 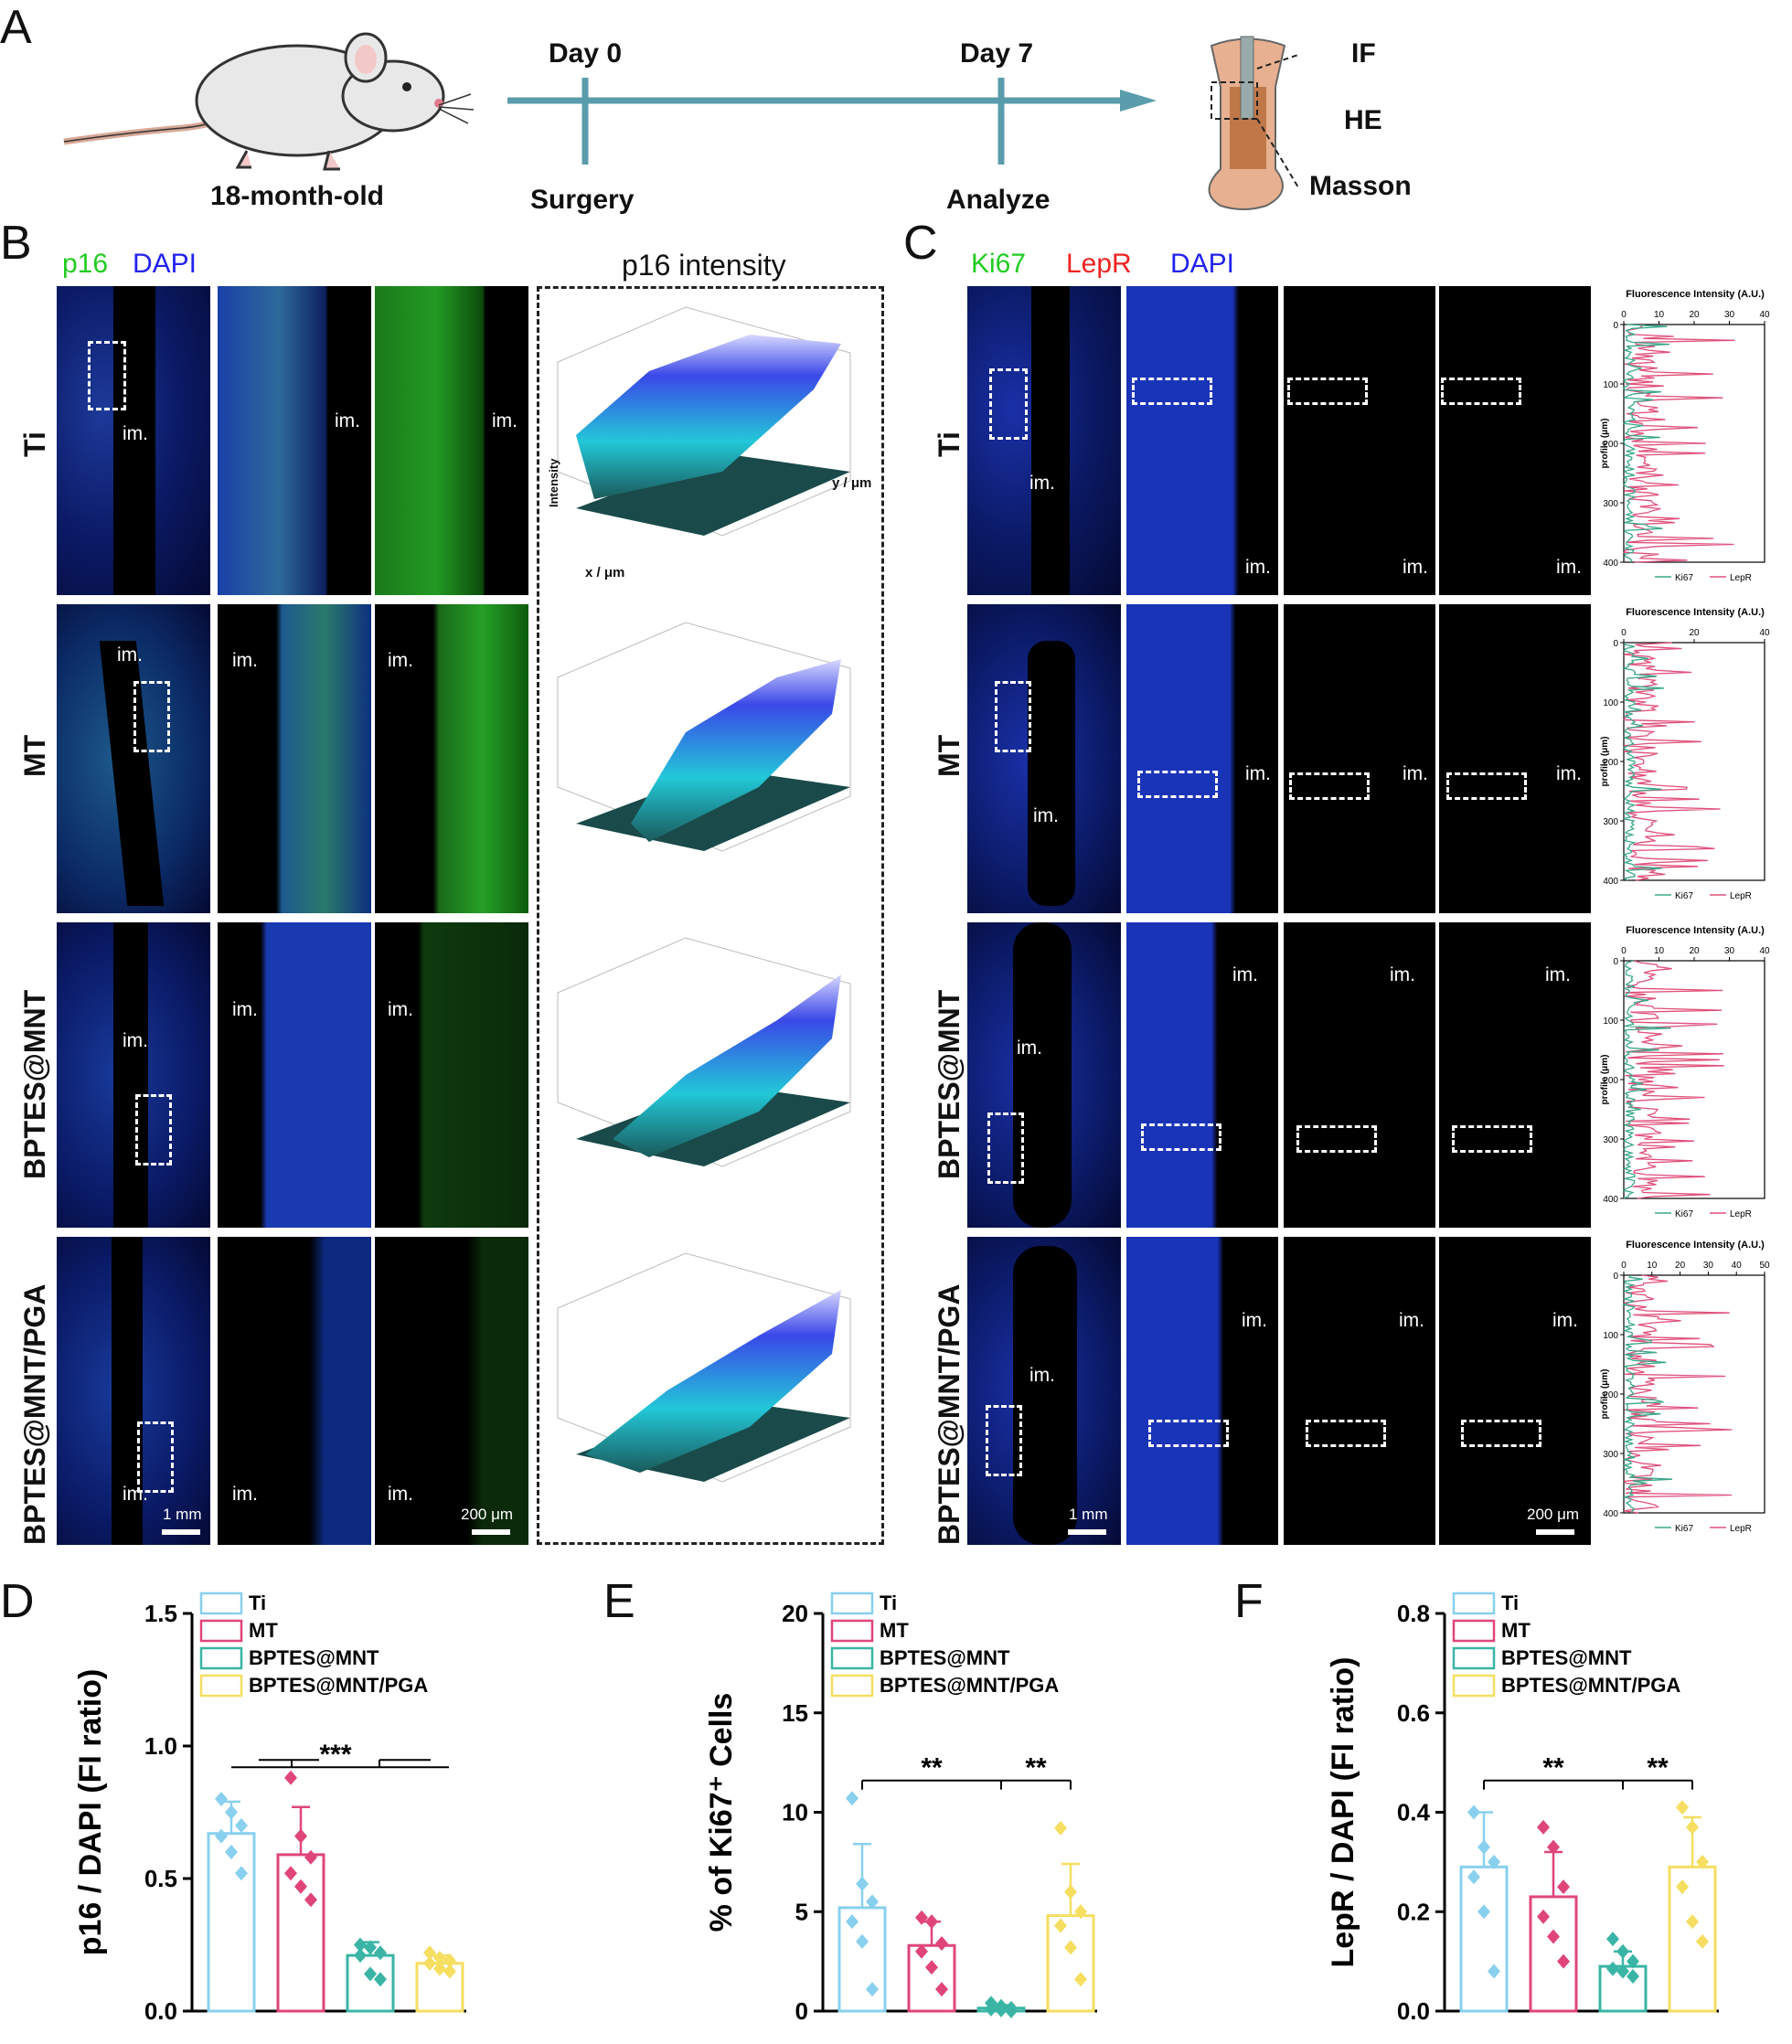 What do you see at coordinates (165, 264) in the screenshot?
I see `header-dapi-b: DAPI` at bounding box center [165, 264].